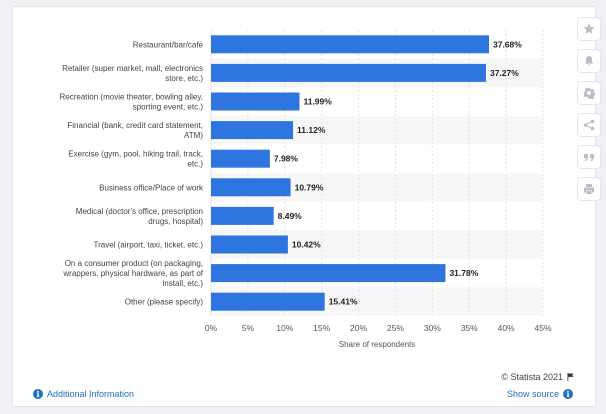  I want to click on bar-value-label: 8.49%, so click(290, 216).